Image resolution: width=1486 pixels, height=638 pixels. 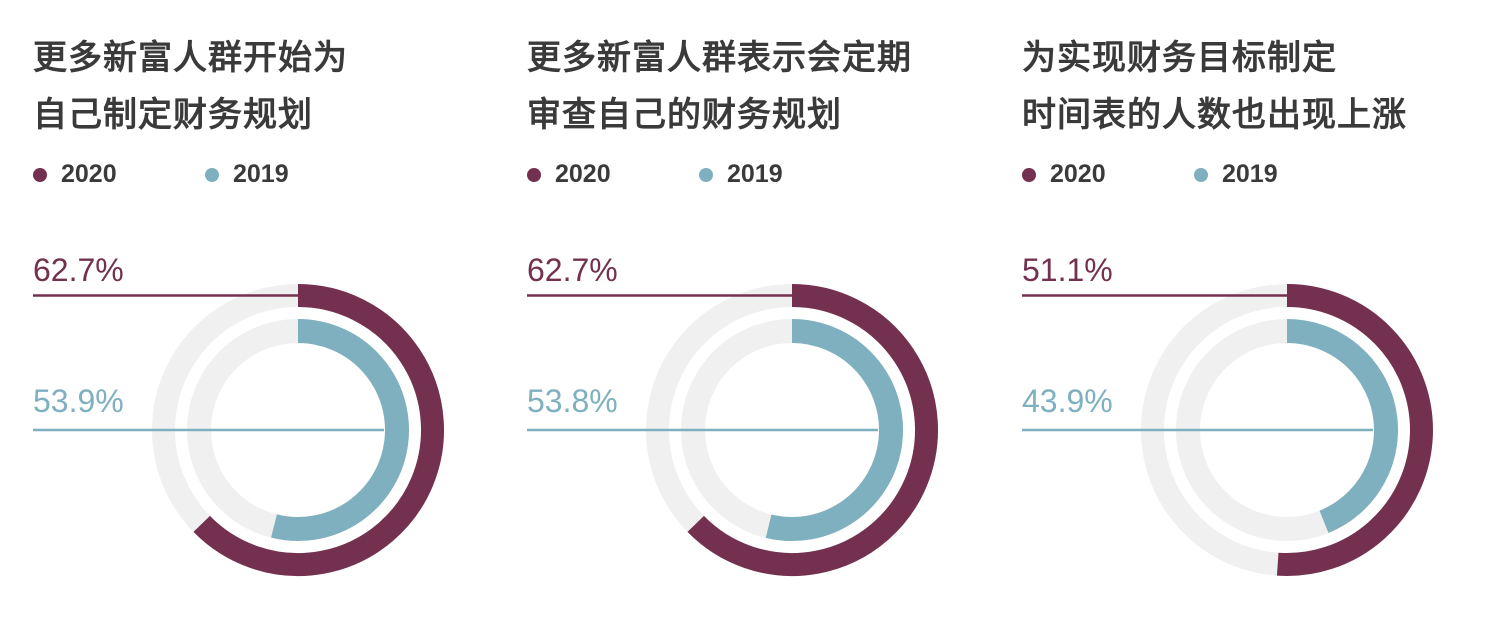 I want to click on value-label-2019: 53.8%, so click(x=572, y=401).